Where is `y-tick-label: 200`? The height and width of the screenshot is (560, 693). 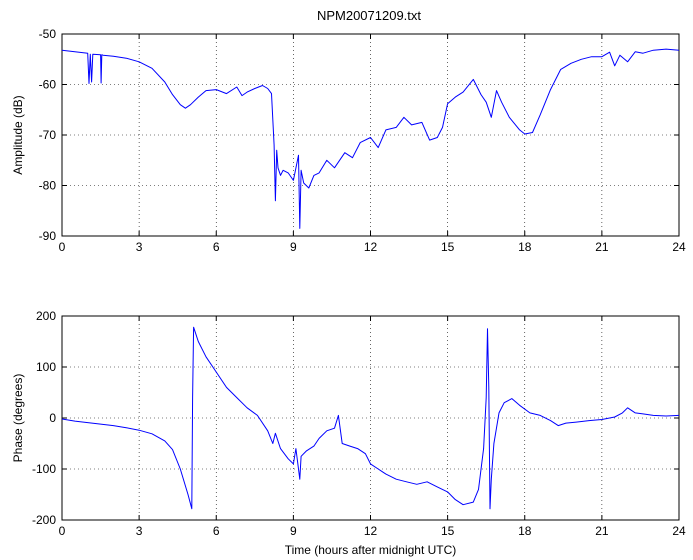
y-tick-label: 200 is located at coordinates (46, 316).